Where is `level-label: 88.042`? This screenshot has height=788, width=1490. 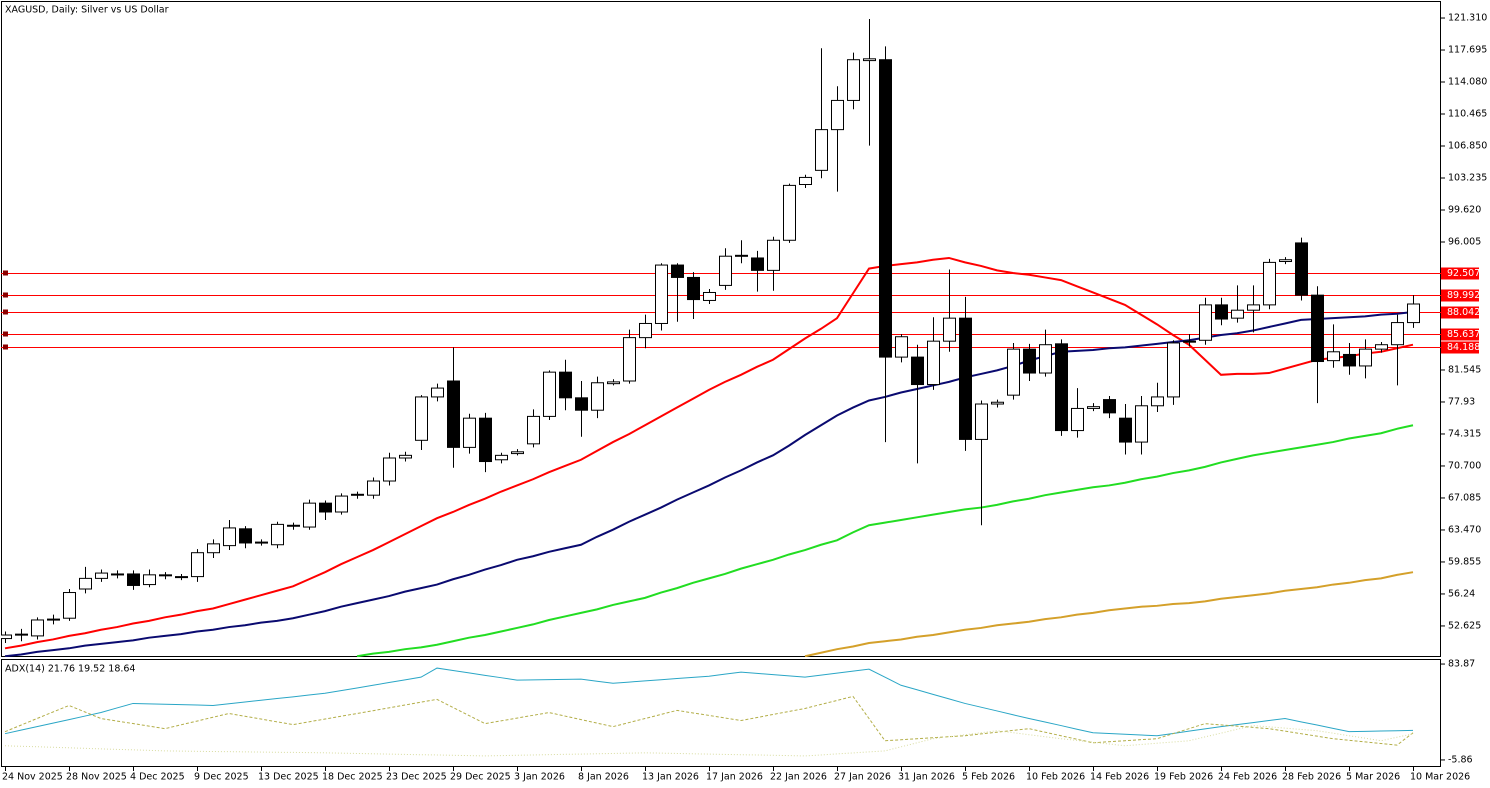
level-label: 88.042 is located at coordinates (1463, 312).